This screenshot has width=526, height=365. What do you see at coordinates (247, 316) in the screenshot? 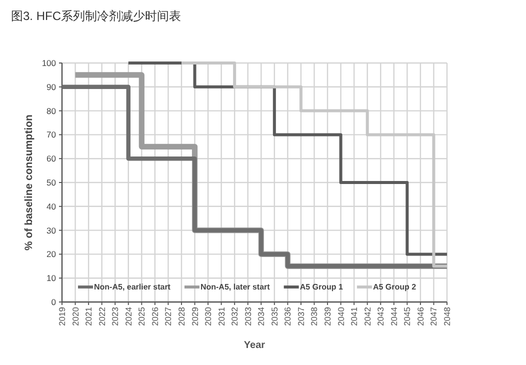
I see `x-tick-label: 2033` at bounding box center [247, 316].